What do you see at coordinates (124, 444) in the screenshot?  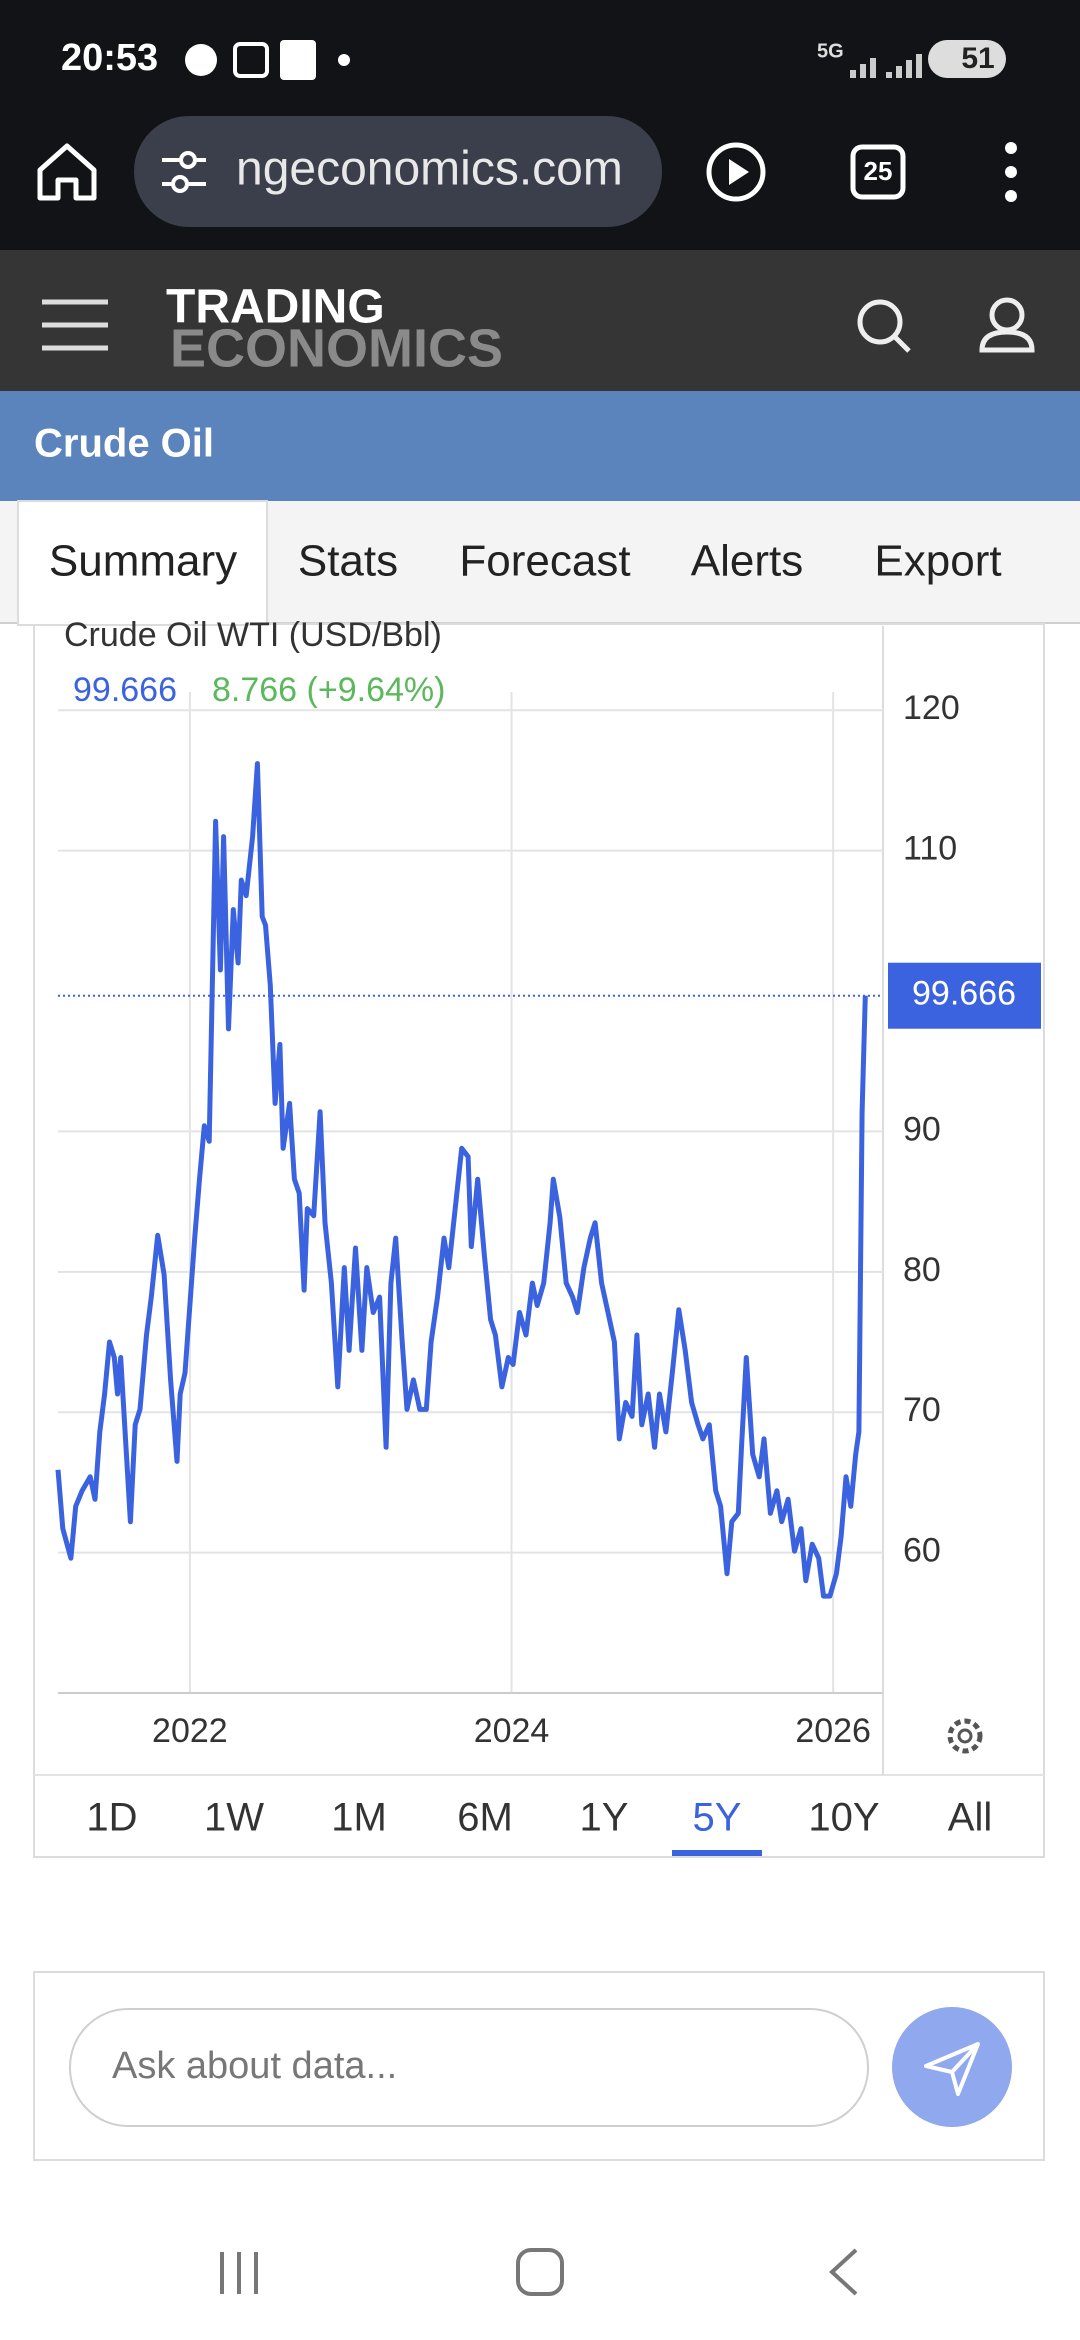 I see `page-title: Crude Oil` at bounding box center [124, 444].